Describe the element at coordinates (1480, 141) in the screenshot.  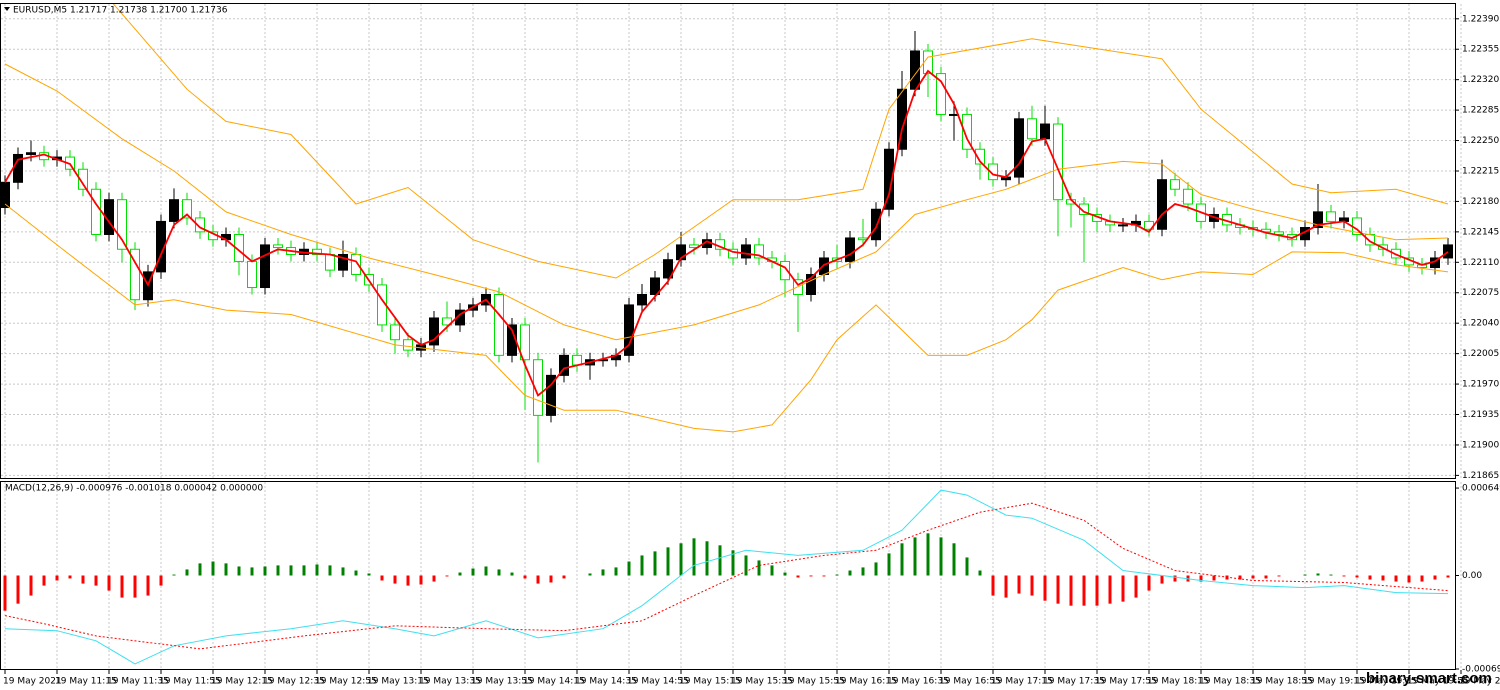
I see `y-tick-label: 1.22250` at that location.